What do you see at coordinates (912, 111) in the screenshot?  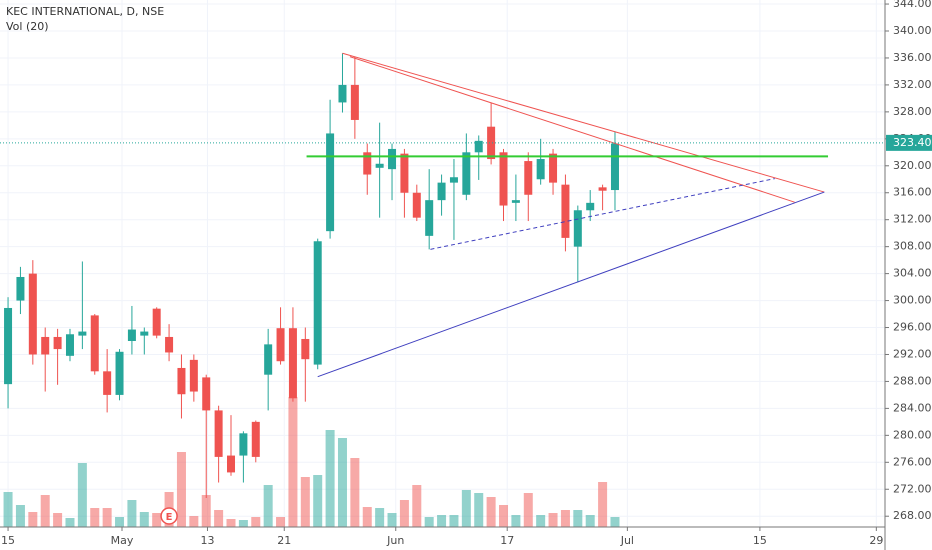 I see `y-tick-label: 328.00` at bounding box center [912, 111].